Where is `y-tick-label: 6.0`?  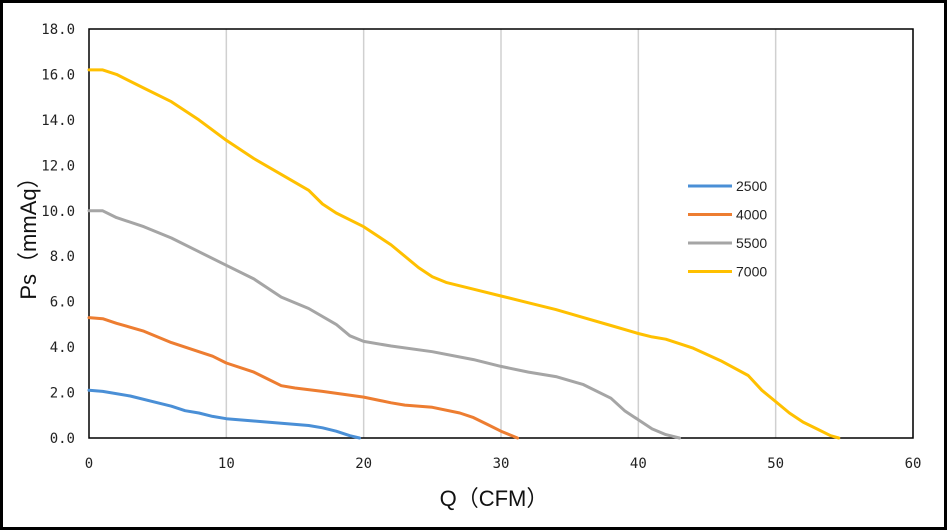
y-tick-label: 6.0 is located at coordinates (62, 303).